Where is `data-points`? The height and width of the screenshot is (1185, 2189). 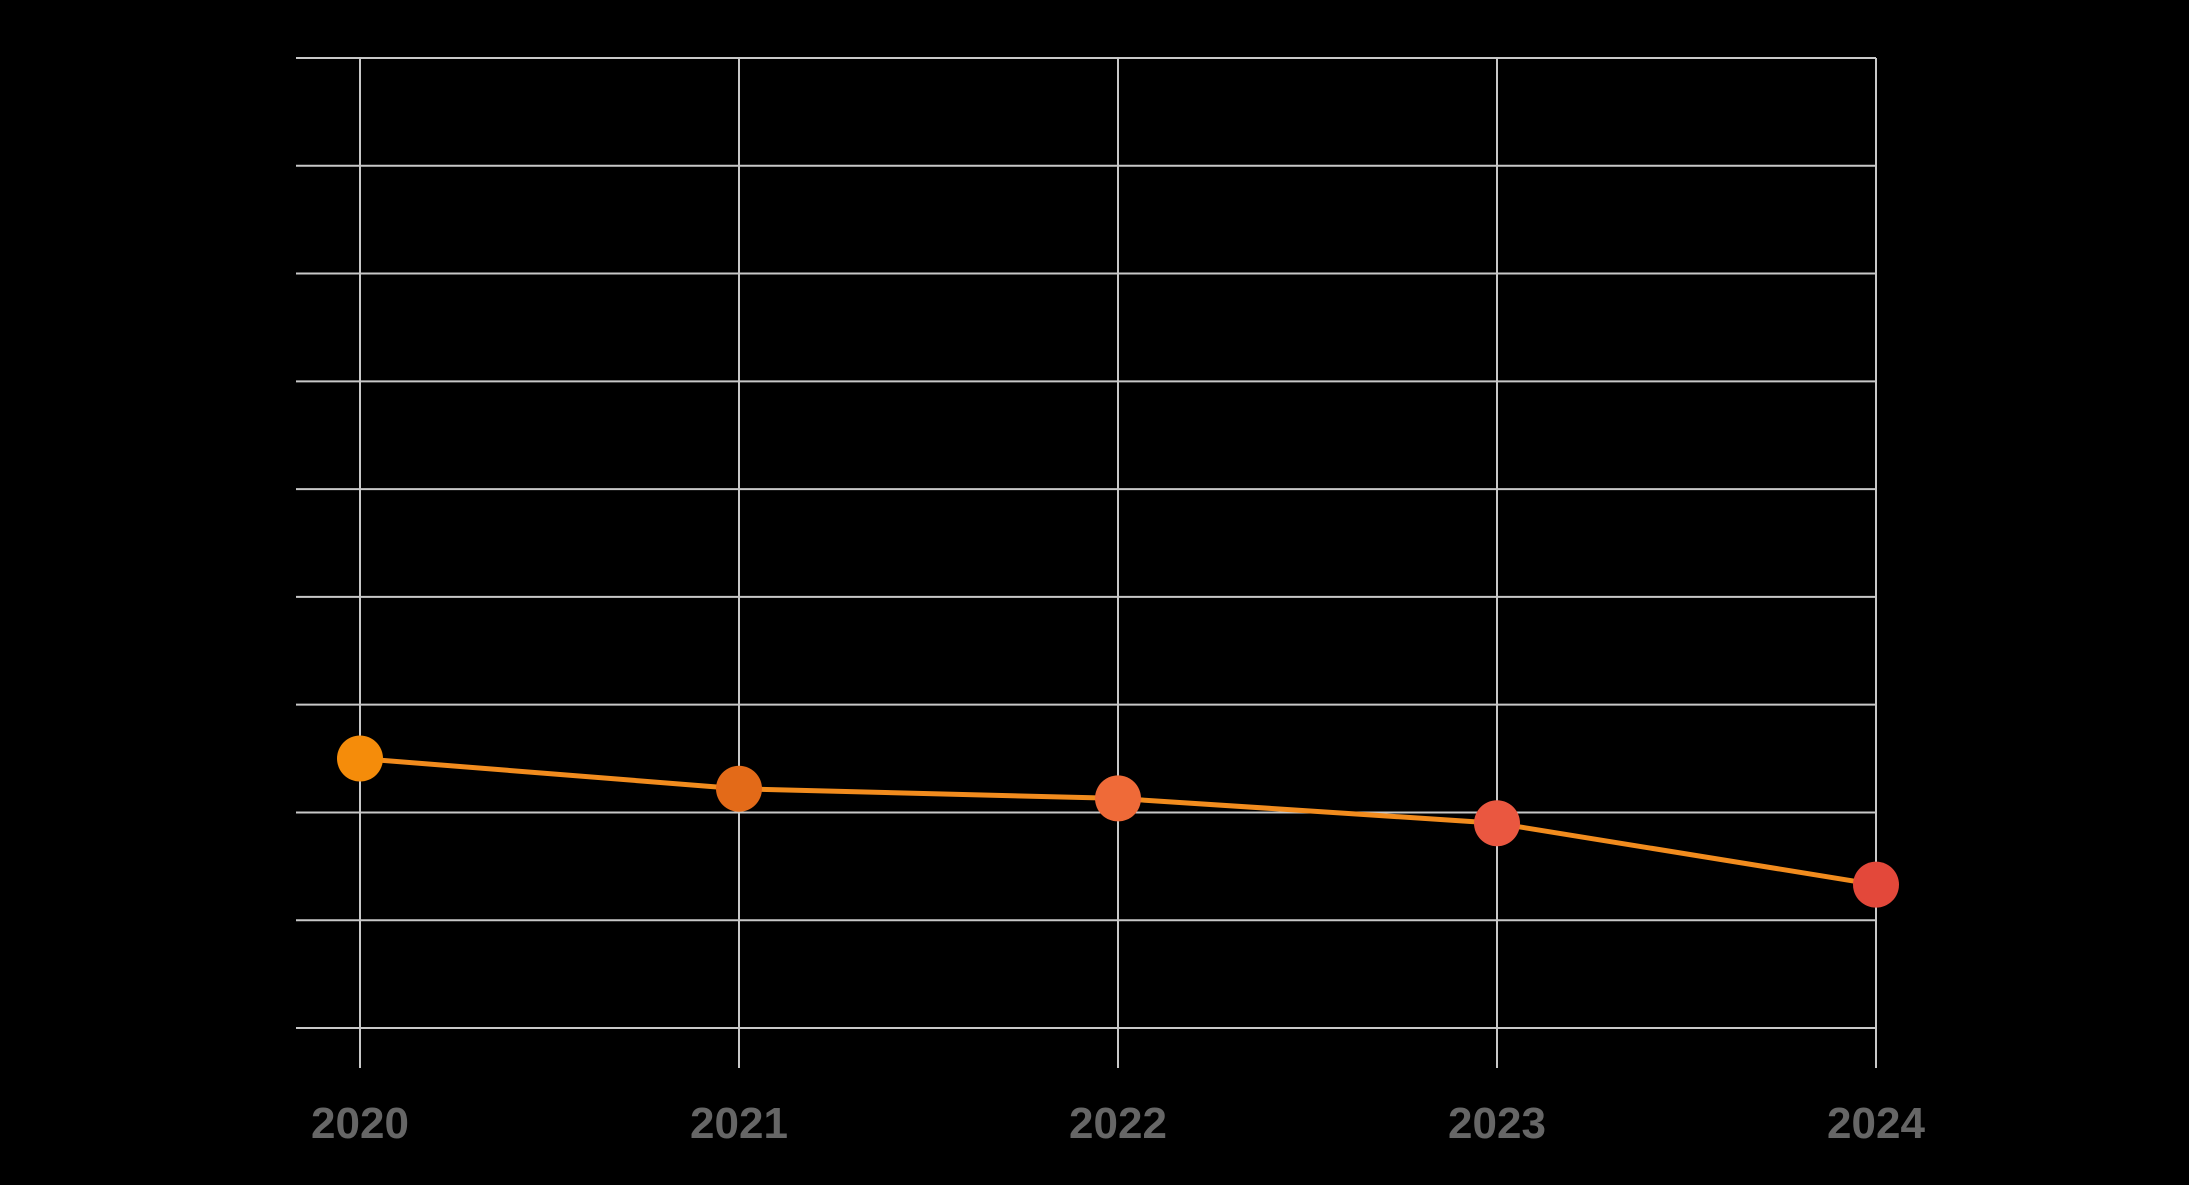 data-points is located at coordinates (1118, 821).